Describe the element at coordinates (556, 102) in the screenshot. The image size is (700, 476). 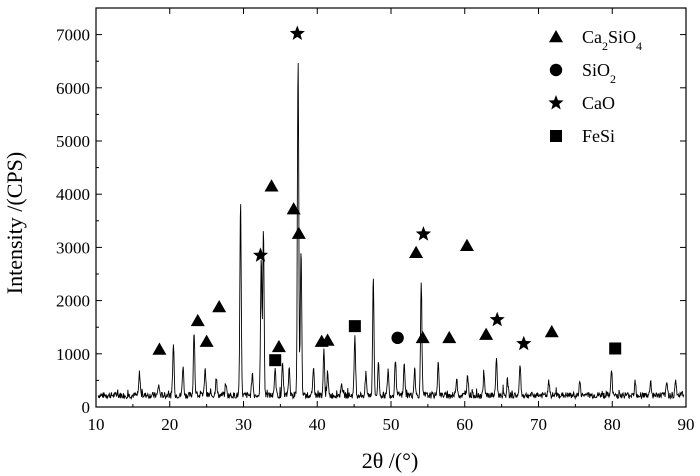
I see `legend-symbol-star` at that location.